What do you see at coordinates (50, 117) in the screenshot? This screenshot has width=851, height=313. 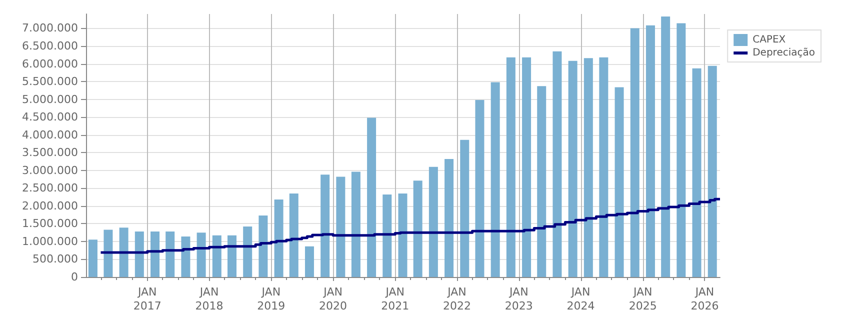 I see `y-tick-label: 4.500.000` at bounding box center [50, 117].